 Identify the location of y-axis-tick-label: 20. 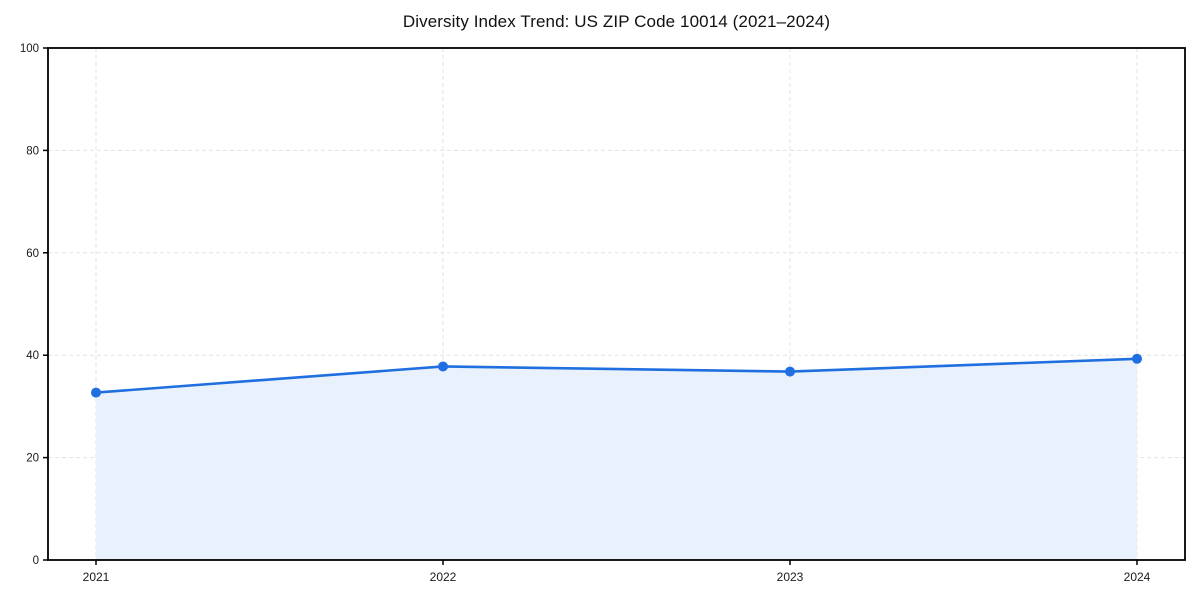
(32, 459).